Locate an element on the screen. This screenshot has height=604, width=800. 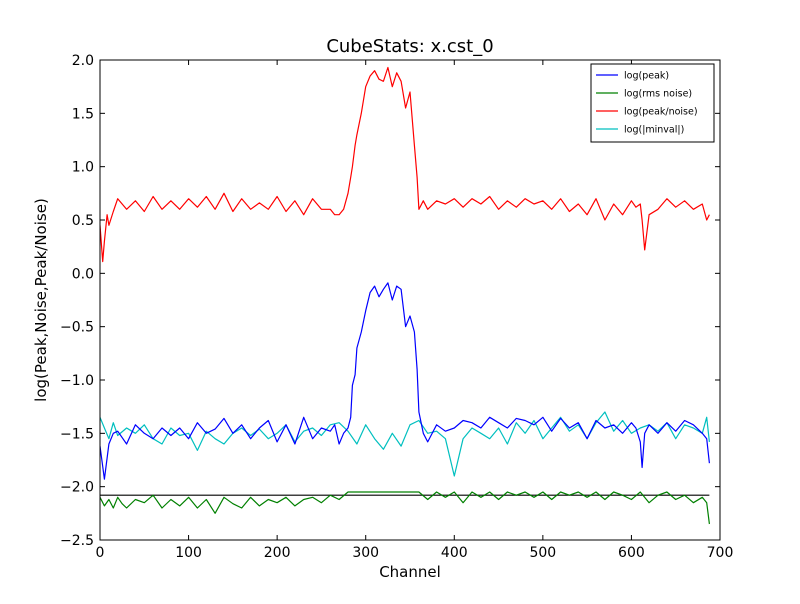
legend-label-log-rms-noise: log(rms noise) is located at coordinates (658, 94).